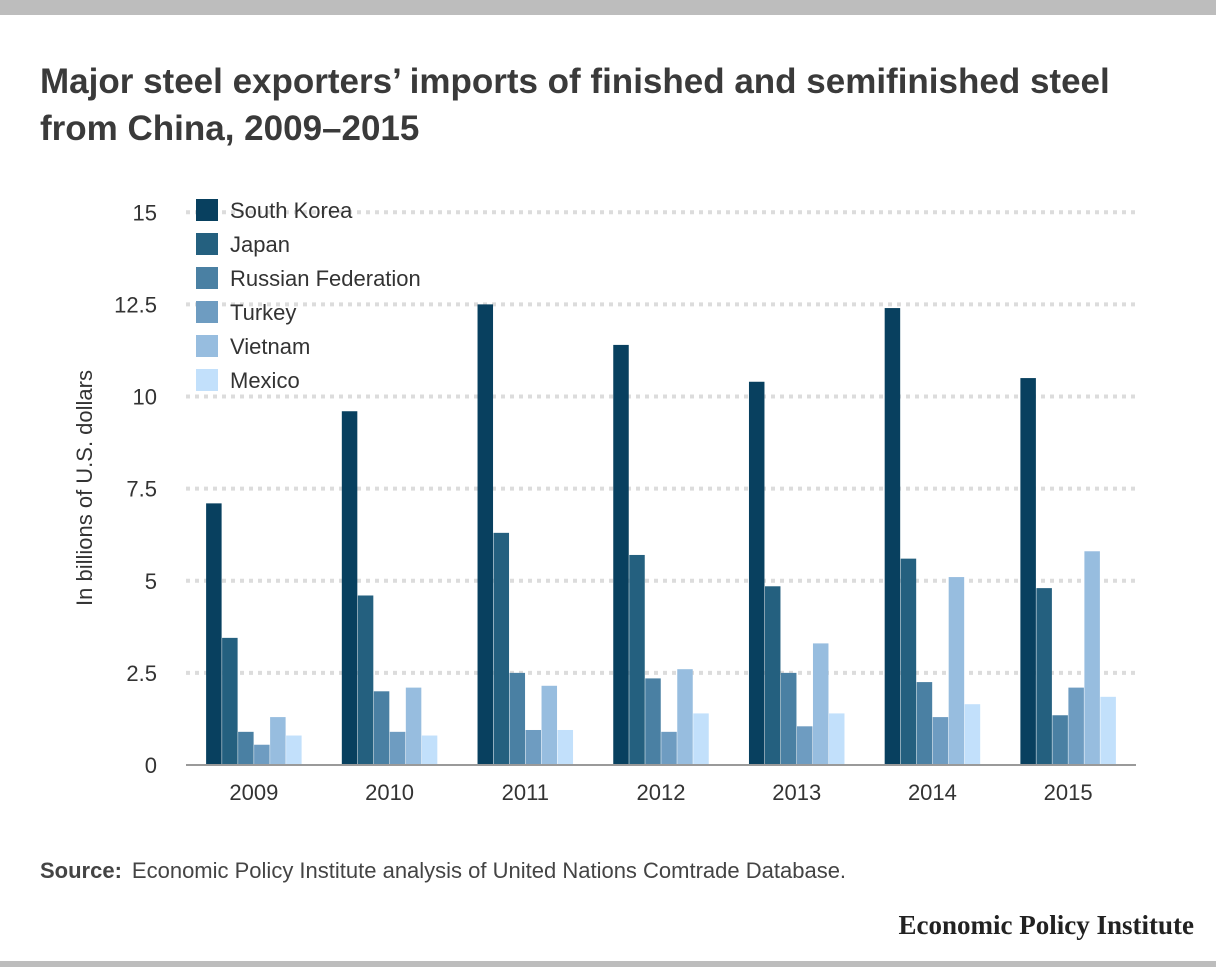  What do you see at coordinates (84, 488) in the screenshot?
I see `y-axis-label: In billions of U.S. dollars` at bounding box center [84, 488].